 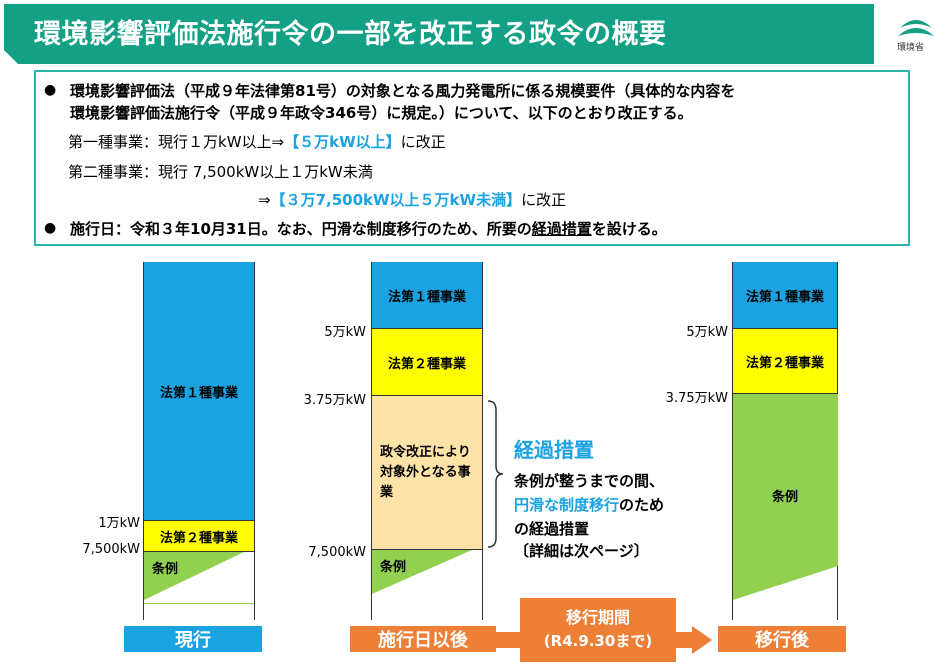 I want to click on after-tick-5man: 5万kW, so click(x=345, y=332).